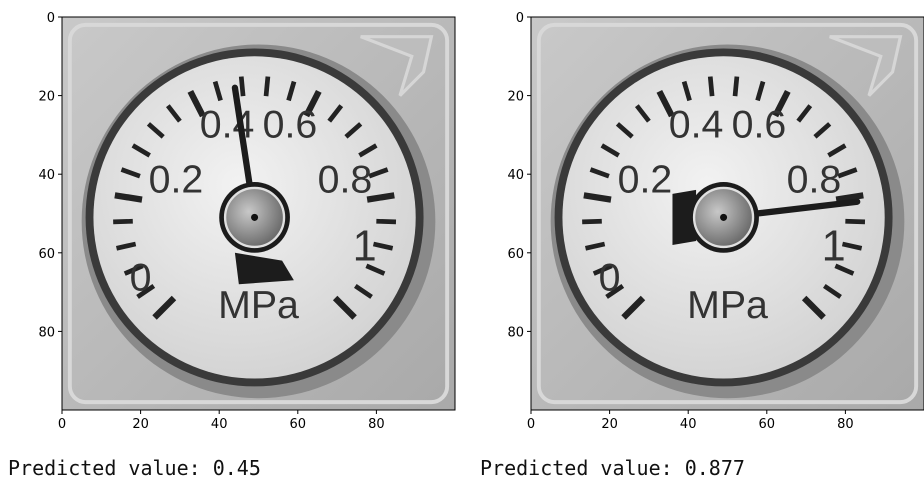  What do you see at coordinates (140, 424) in the screenshot?
I see `x-tick-label: 20` at bounding box center [140, 424].